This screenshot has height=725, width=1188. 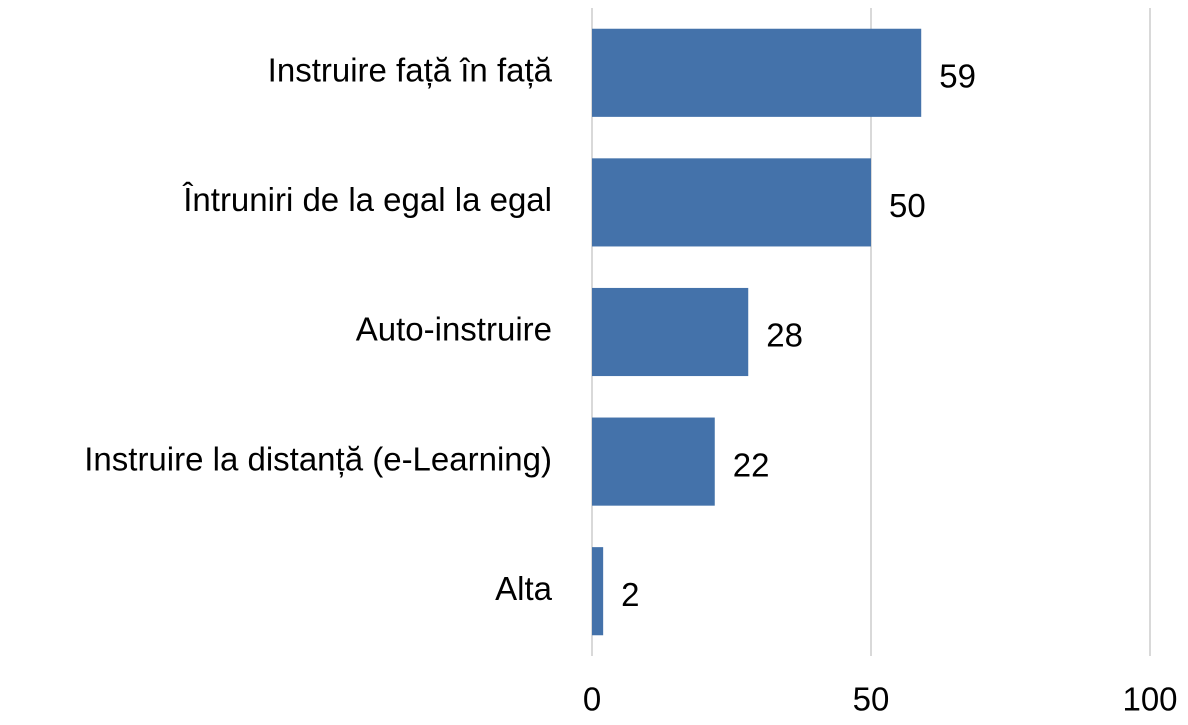 What do you see at coordinates (630, 594) in the screenshot?
I see `data-label: 2` at bounding box center [630, 594].